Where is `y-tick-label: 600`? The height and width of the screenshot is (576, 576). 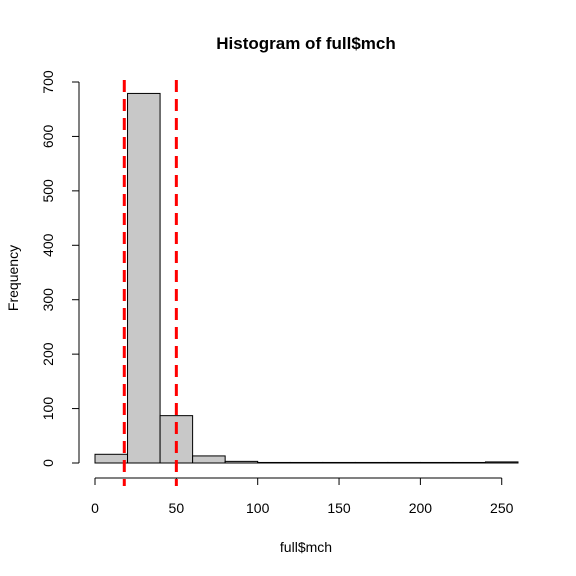
y-tick-label: 600 is located at coordinates (48, 137).